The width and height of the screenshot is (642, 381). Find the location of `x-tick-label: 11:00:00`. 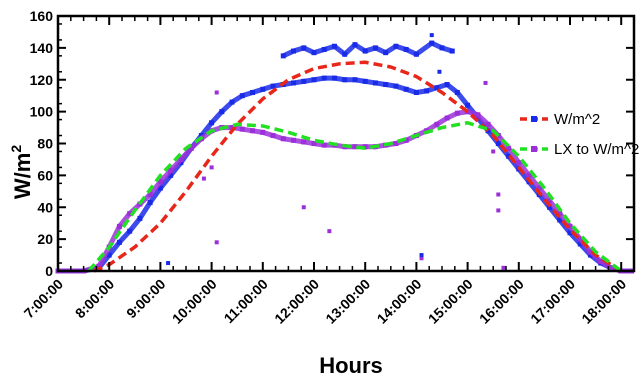

x-tick-label: 11:00:00 is located at coordinates (246, 301).